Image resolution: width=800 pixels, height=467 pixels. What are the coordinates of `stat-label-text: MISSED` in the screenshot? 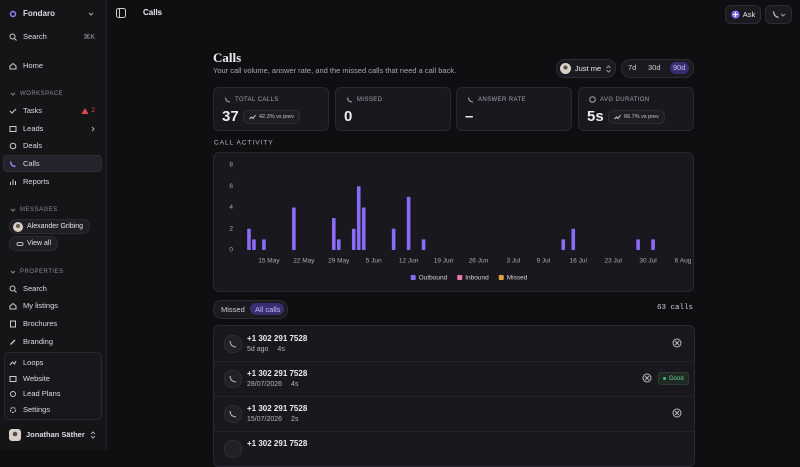 It's located at (370, 99).